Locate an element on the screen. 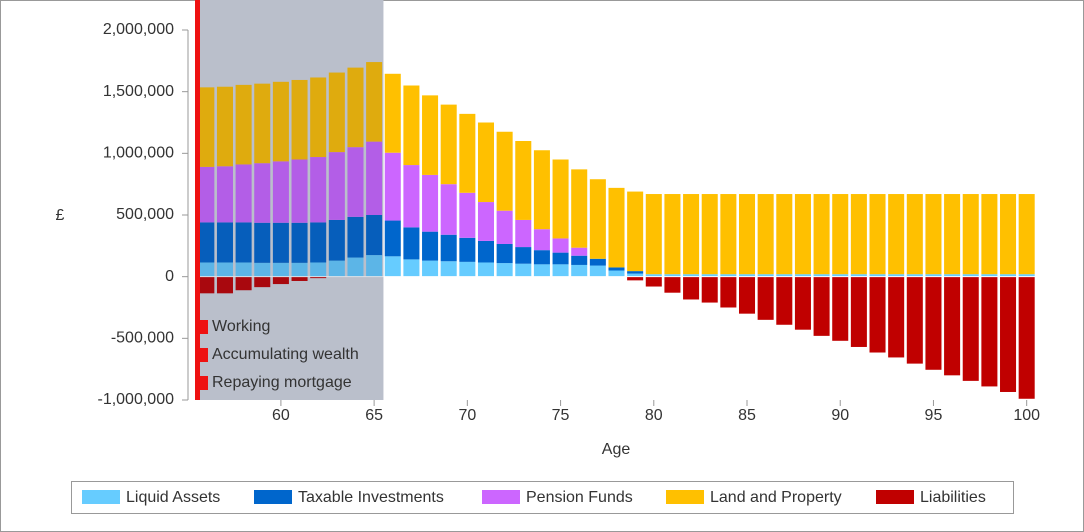 This screenshot has width=1084, height=532. annotation: Accumulating wealth is located at coordinates (285, 354).